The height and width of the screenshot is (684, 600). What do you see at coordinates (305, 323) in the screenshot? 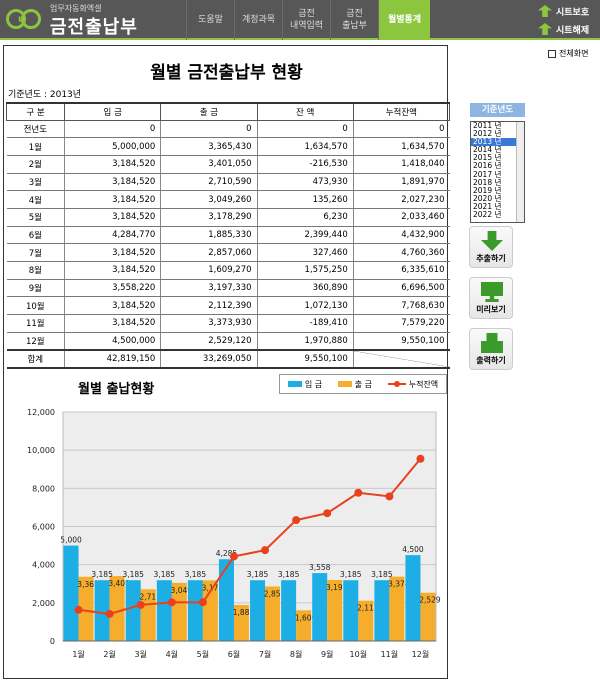
I see `table-cell: -189,410` at bounding box center [305, 323].